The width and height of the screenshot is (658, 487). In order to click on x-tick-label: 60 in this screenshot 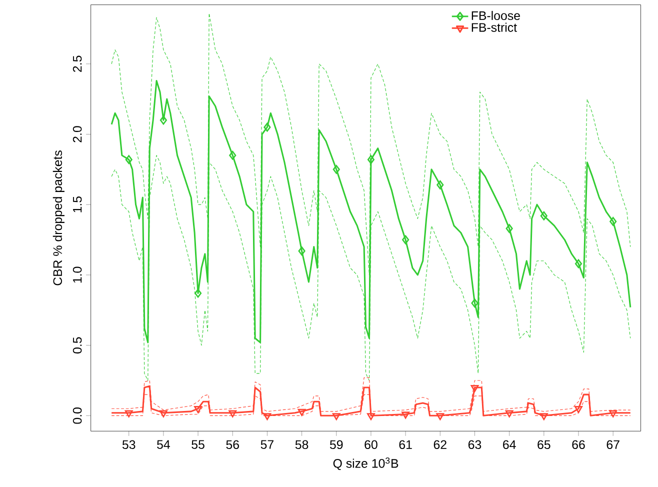, I will do `click(371, 445)`.